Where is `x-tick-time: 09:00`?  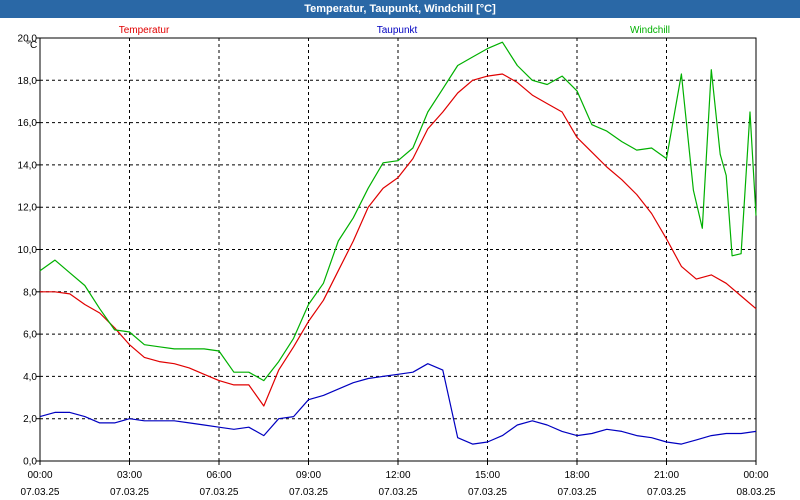 x-tick-time: 09:00 is located at coordinates (308, 475).